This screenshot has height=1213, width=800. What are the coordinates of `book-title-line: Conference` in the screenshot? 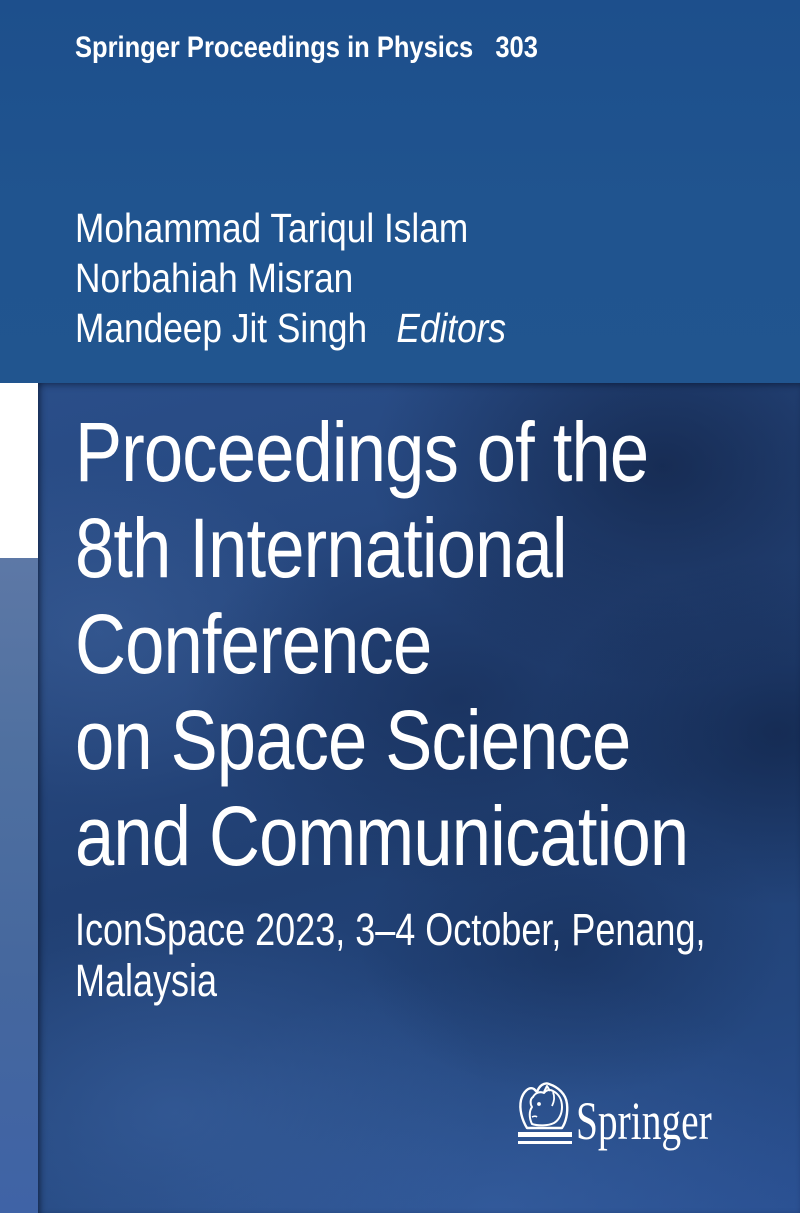 It's located at (253, 644).